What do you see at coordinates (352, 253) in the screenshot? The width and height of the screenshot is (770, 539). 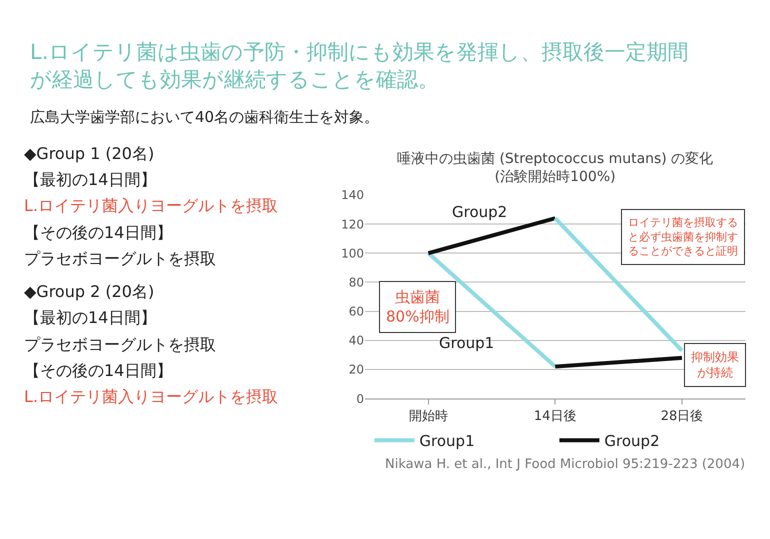 I see `y-tick-label: 100` at bounding box center [352, 253].